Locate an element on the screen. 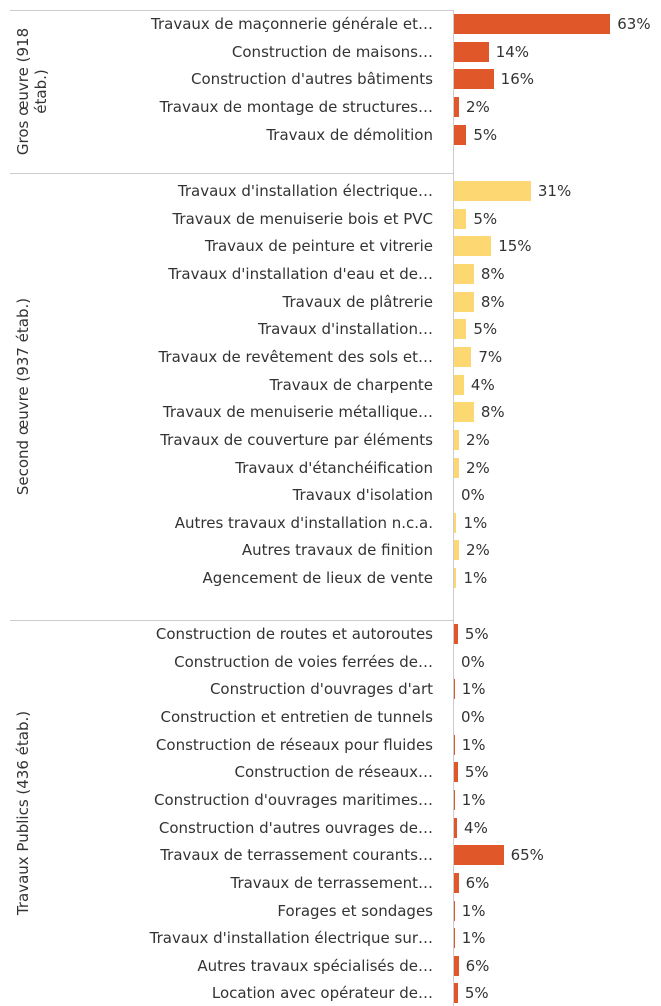 The image size is (661, 1006). category-label: Travaux de peinture et vitrerie is located at coordinates (318, 246).